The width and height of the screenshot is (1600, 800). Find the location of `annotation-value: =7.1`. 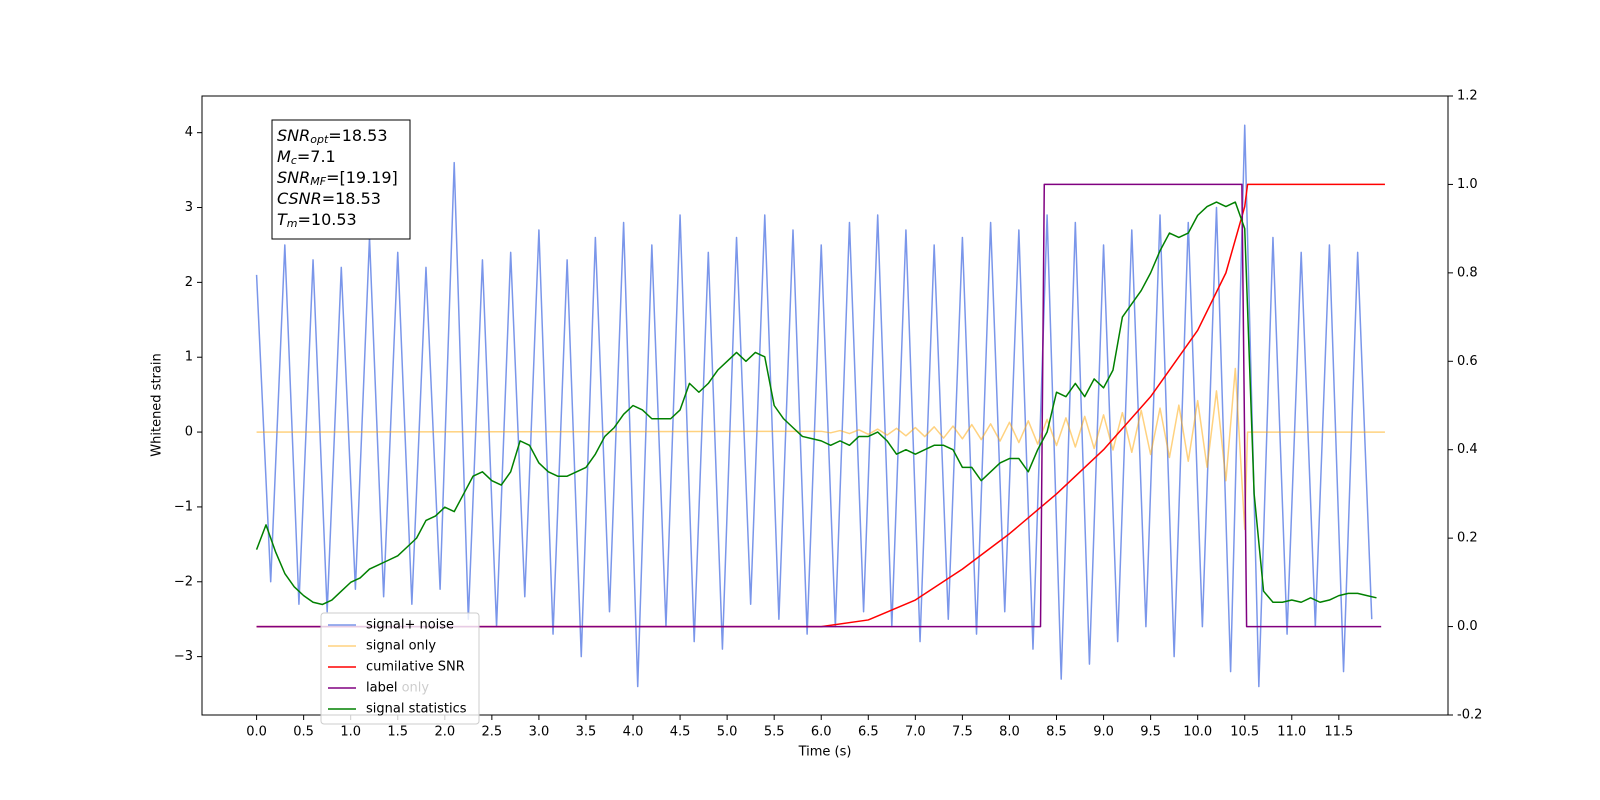

annotation-value: =7.1 is located at coordinates (316, 156).